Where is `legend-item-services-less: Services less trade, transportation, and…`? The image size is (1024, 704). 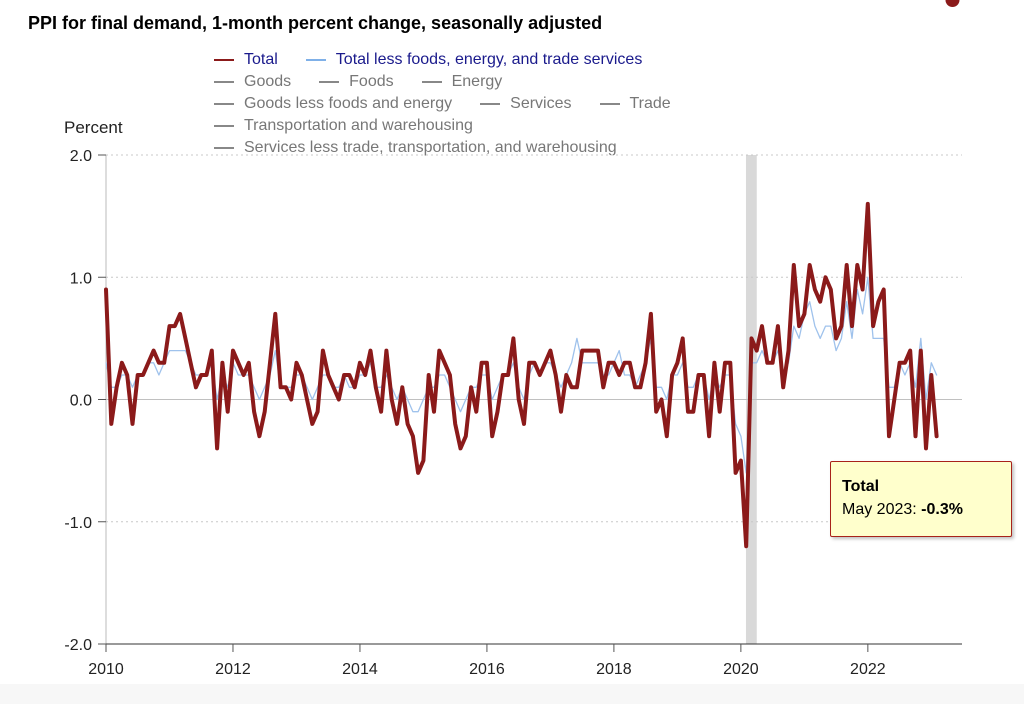
legend-item-services-less: Services less trade, transportation, and… is located at coordinates (415, 148).